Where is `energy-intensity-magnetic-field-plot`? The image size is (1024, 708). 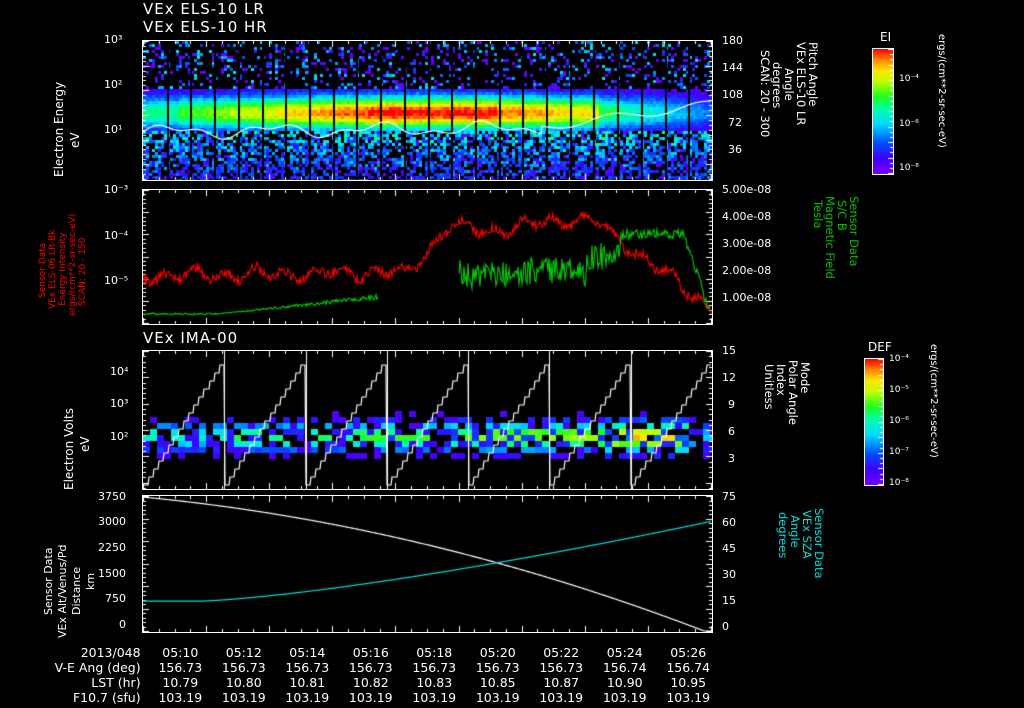
energy-intensity-magnetic-field-plot is located at coordinates (427, 257).